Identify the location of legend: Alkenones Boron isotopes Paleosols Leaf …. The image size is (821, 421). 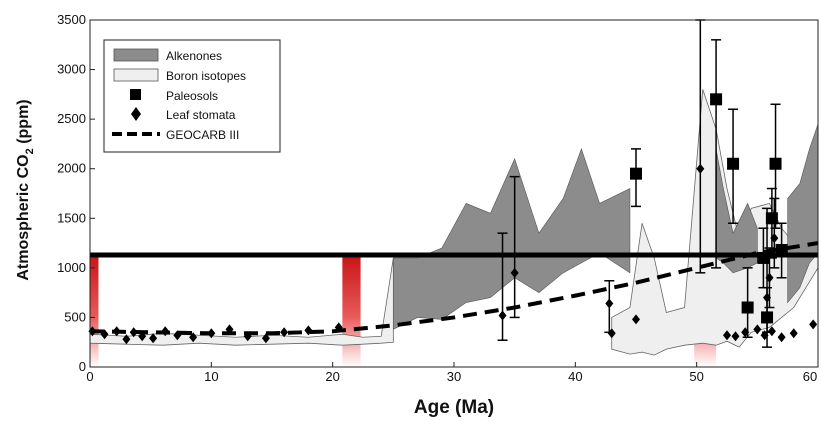
(192, 96).